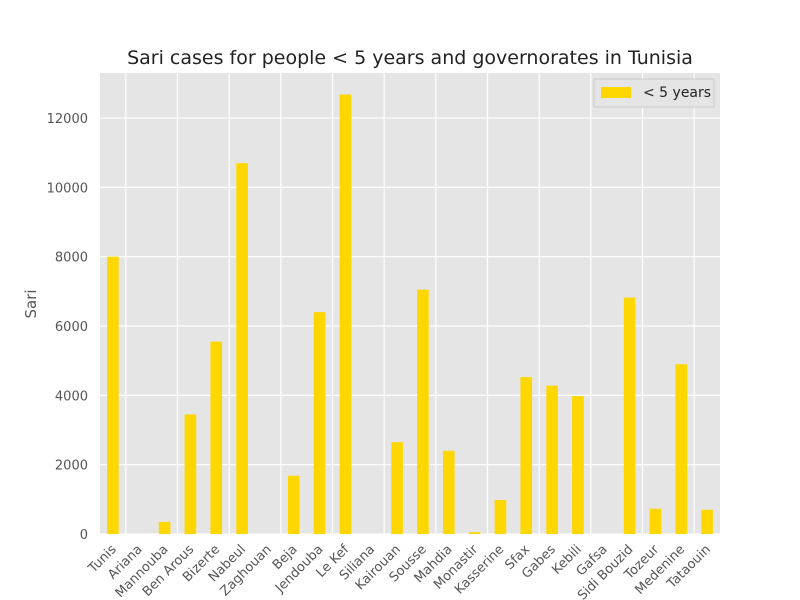  I want to click on y-axis-ticks: 0 2000 4000 6000 8000 10000 12000, so click(67, 327).